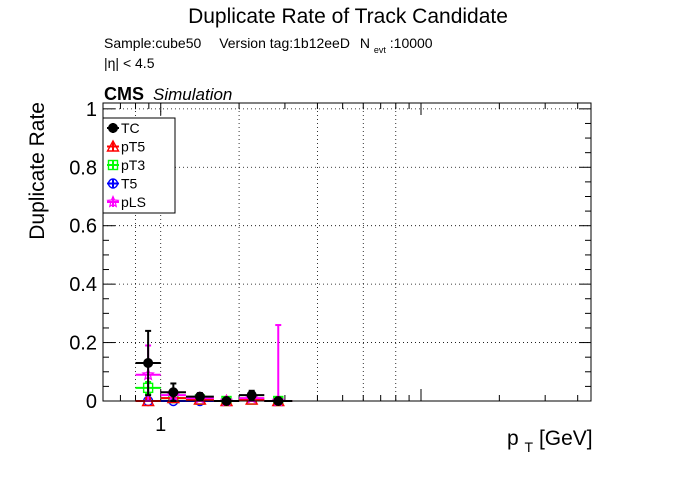 This screenshot has height=477, width=696. What do you see at coordinates (513, 438) in the screenshot?
I see `x-axis-label-symbol: p` at bounding box center [513, 438].